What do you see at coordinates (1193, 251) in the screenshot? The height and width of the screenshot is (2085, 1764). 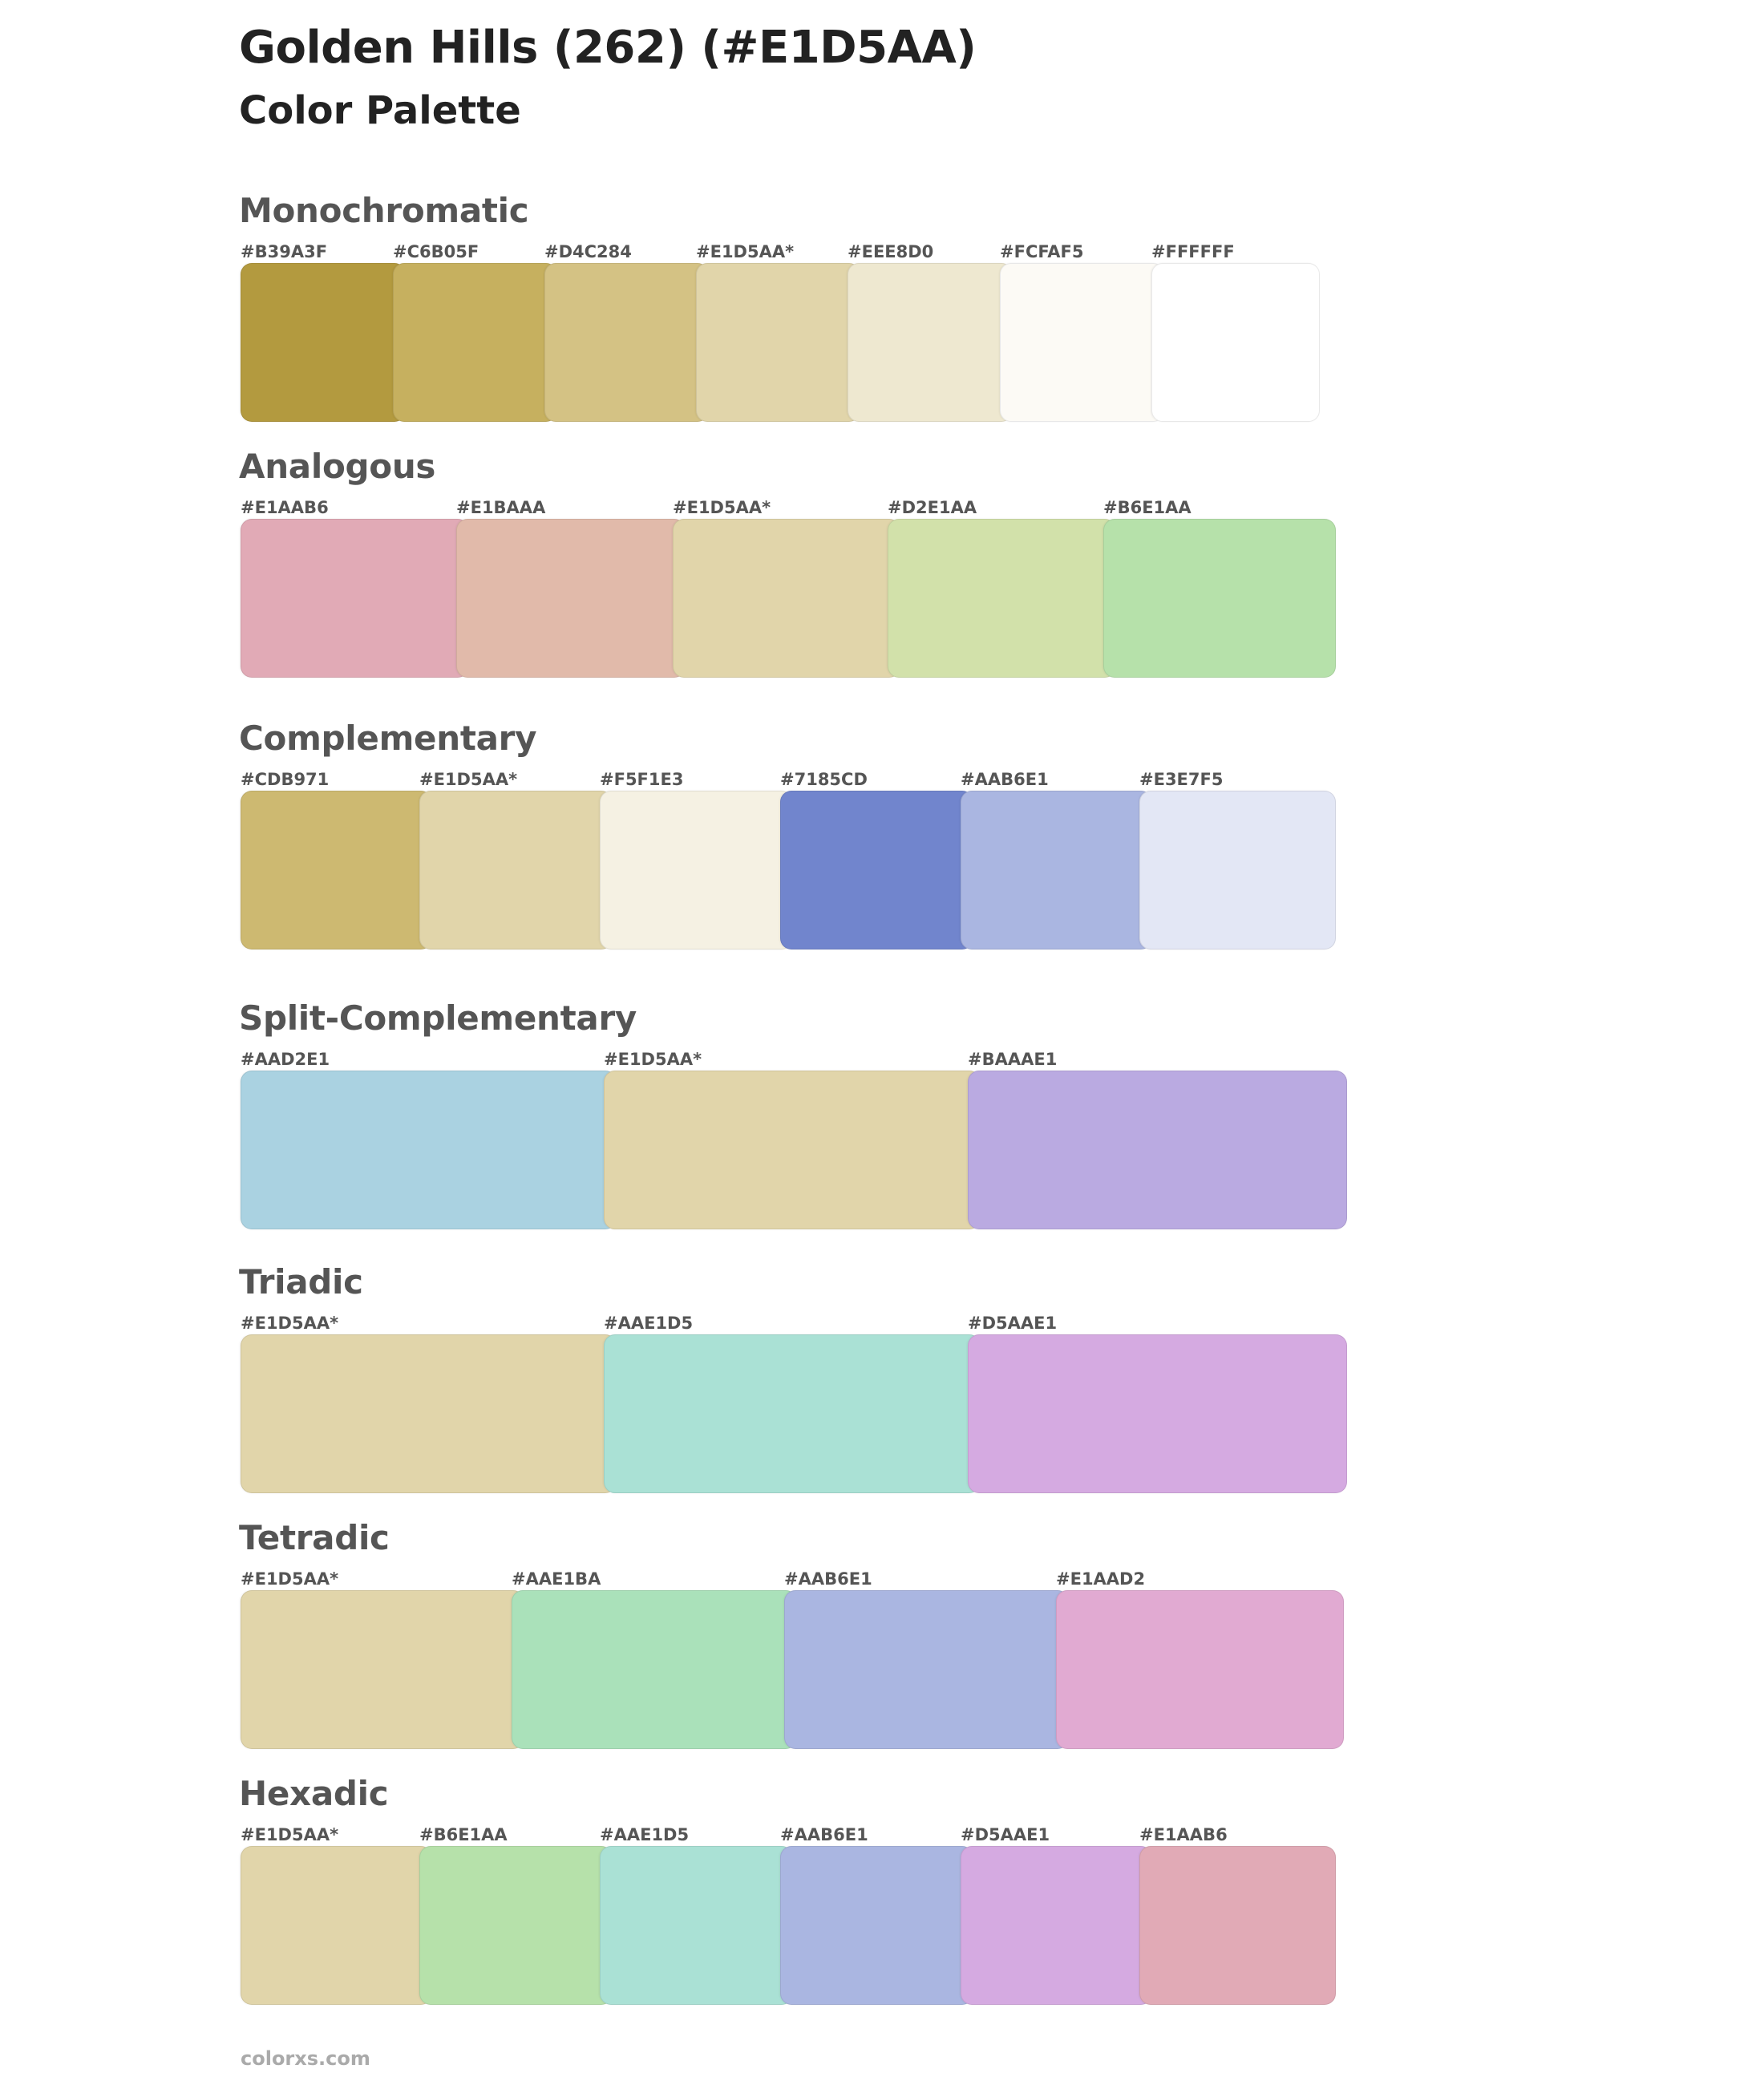 I see `swatch-label: #FFFFFF` at bounding box center [1193, 251].